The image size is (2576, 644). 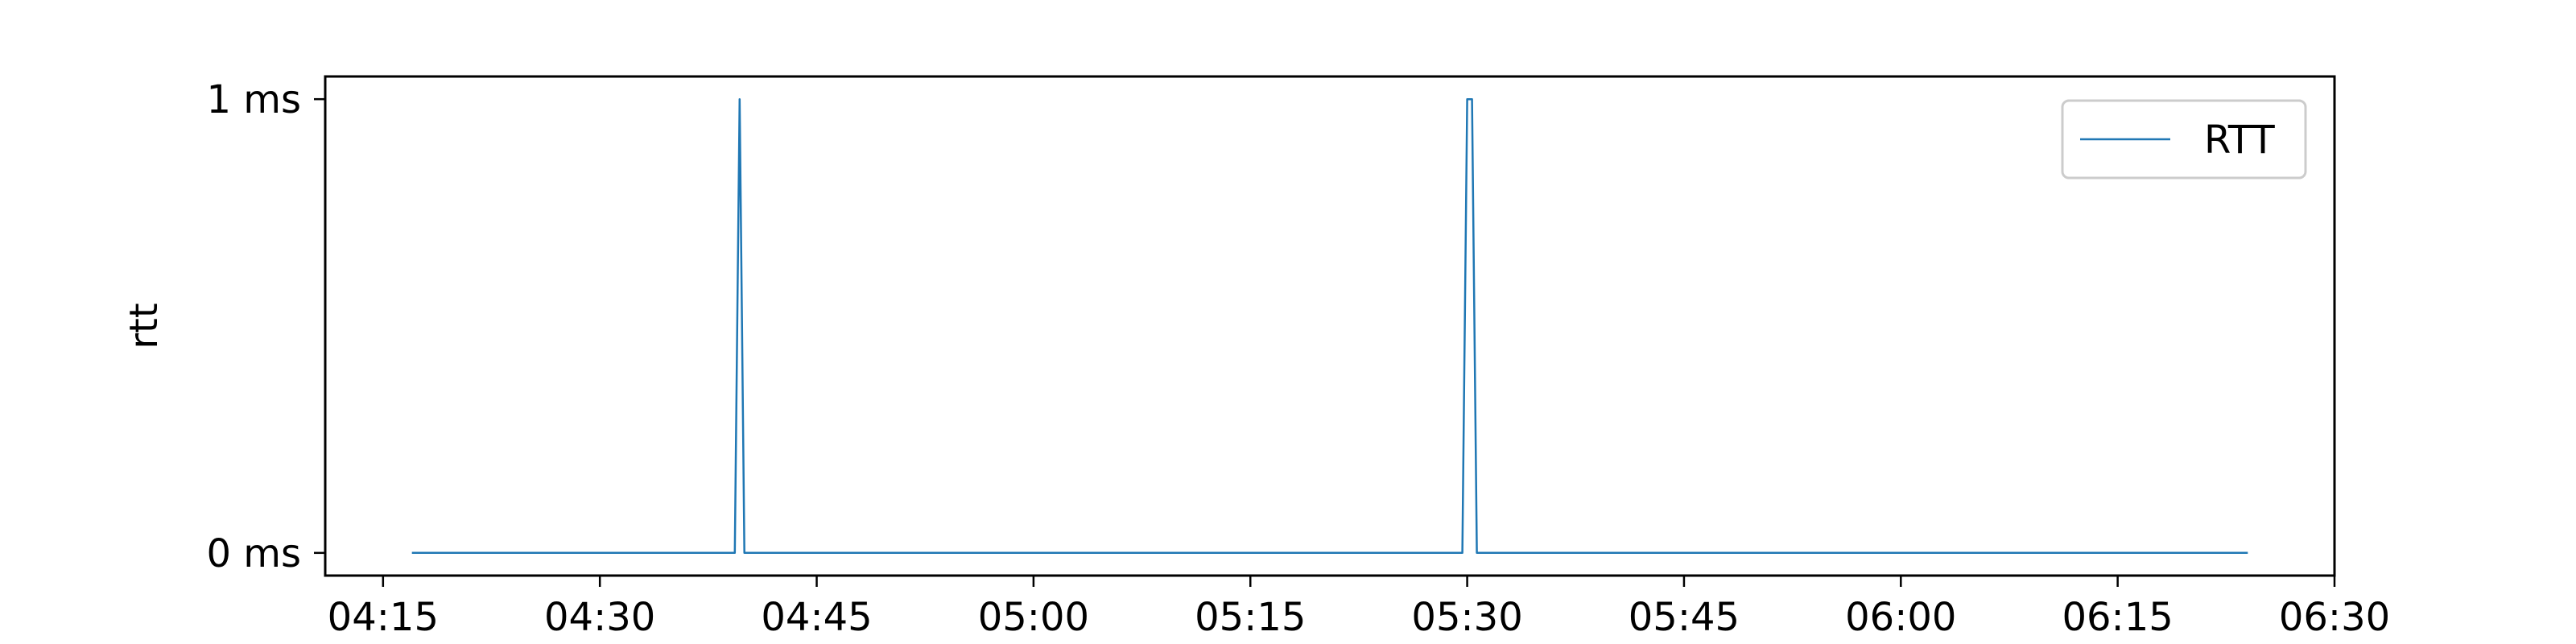 I want to click on x-tick-label: 06:00, so click(x=1900, y=617).